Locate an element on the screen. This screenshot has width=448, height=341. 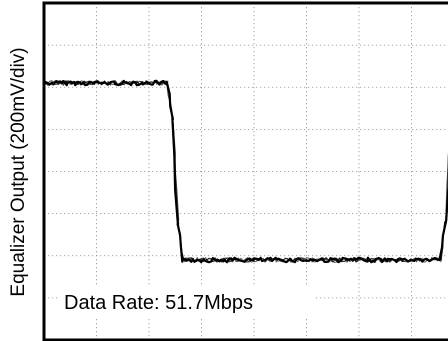
data-rate-annotation: Data Rate: 51.7Mbps is located at coordinates (158, 303).